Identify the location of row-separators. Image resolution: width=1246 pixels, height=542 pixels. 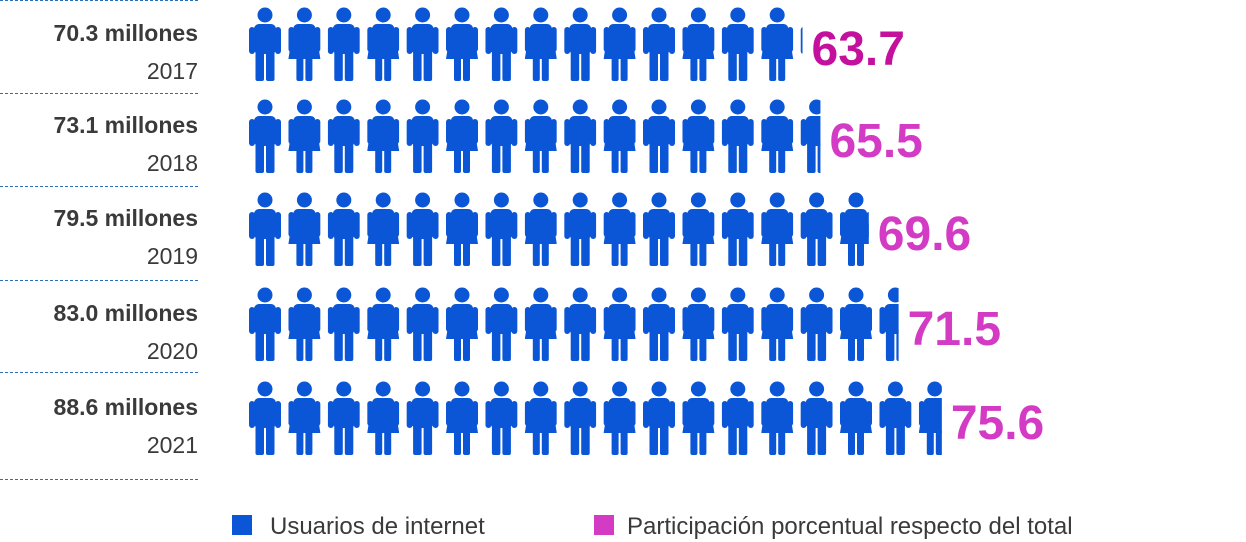
(100, 240).